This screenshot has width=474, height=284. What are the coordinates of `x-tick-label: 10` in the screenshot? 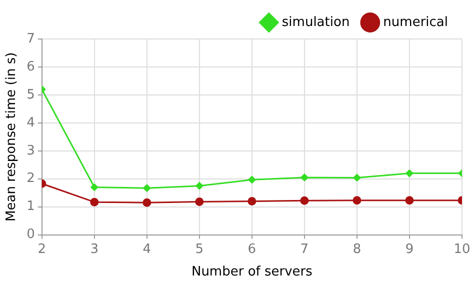 It's located at (462, 249).